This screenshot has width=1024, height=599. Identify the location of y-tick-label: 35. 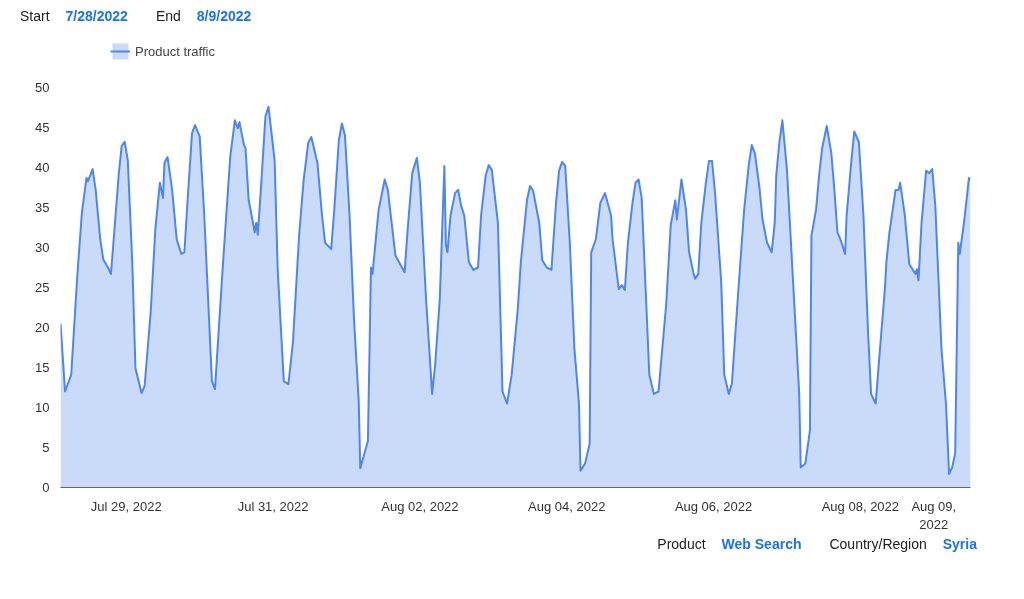
(42, 207).